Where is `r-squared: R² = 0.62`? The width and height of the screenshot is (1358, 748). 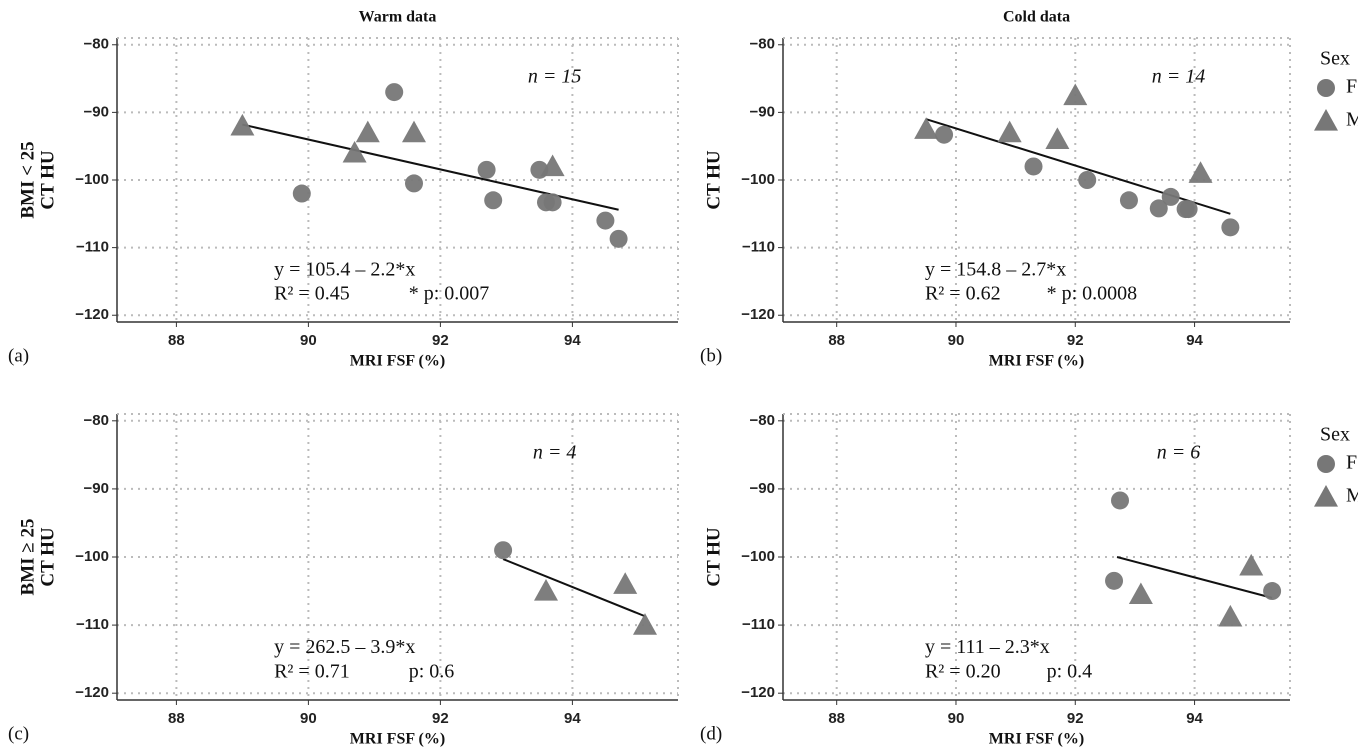 r-squared: R² = 0.62 is located at coordinates (963, 294).